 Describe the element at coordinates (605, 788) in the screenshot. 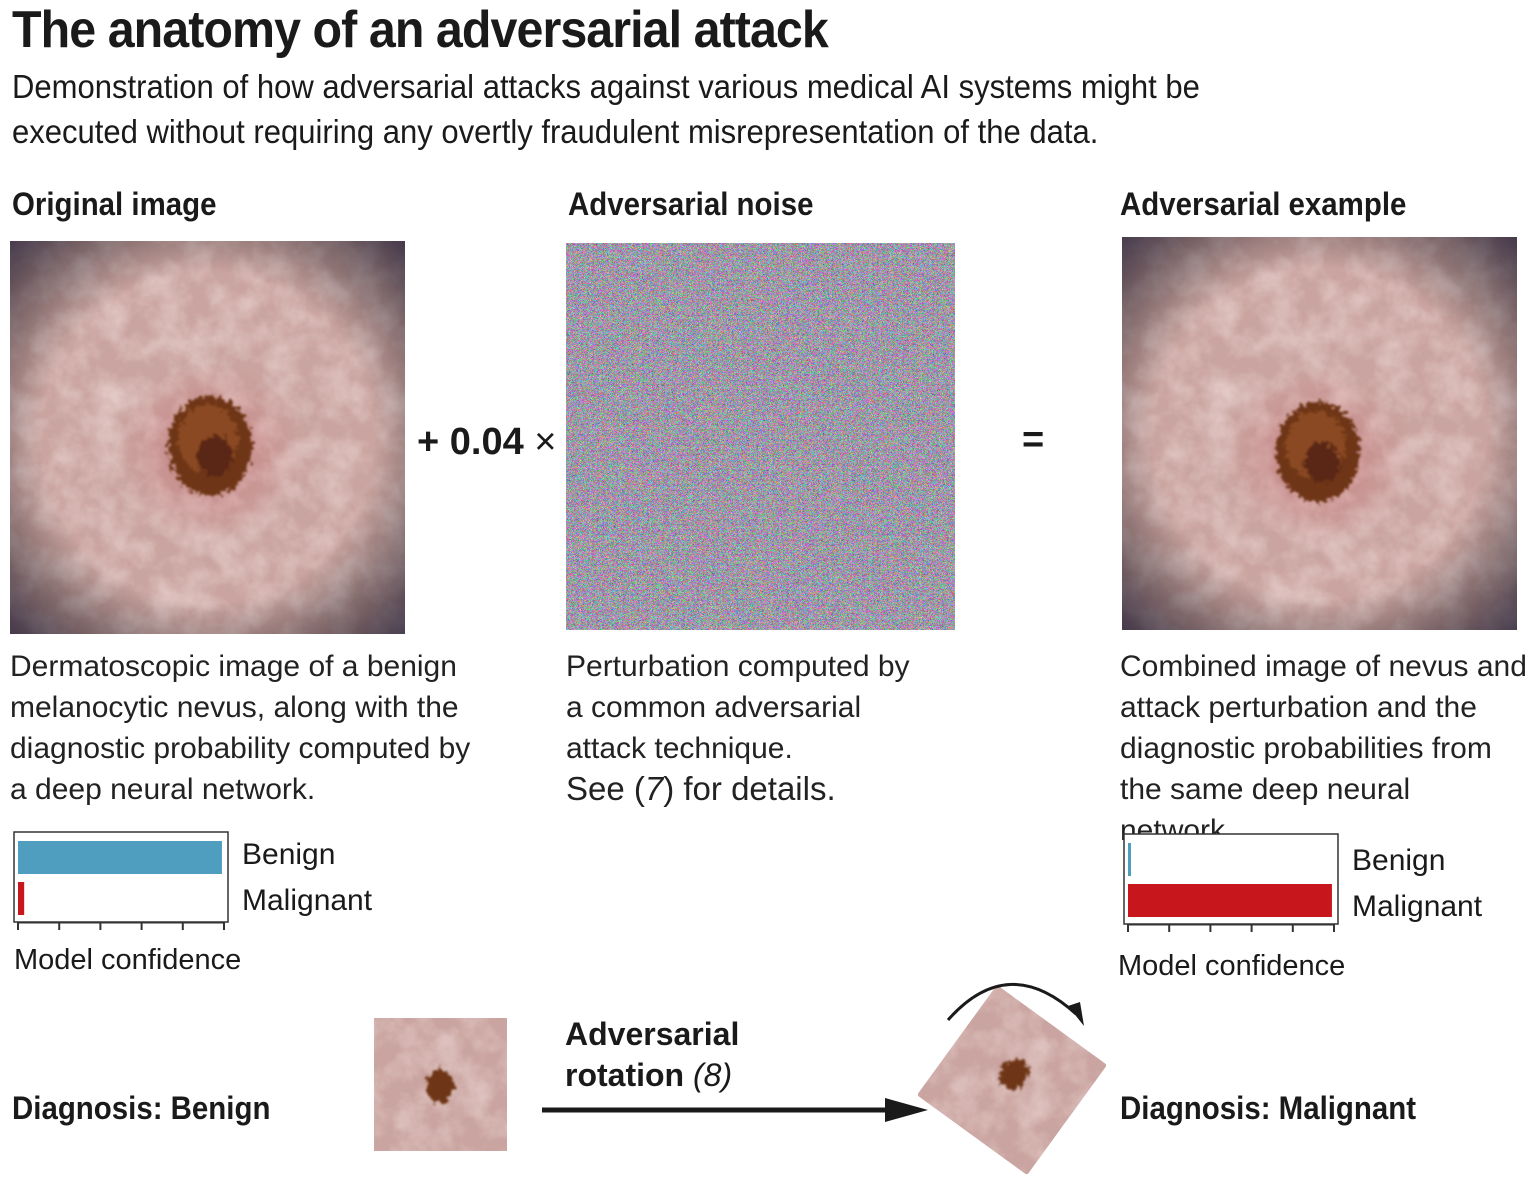

I see `see-prefix: See (` at that location.